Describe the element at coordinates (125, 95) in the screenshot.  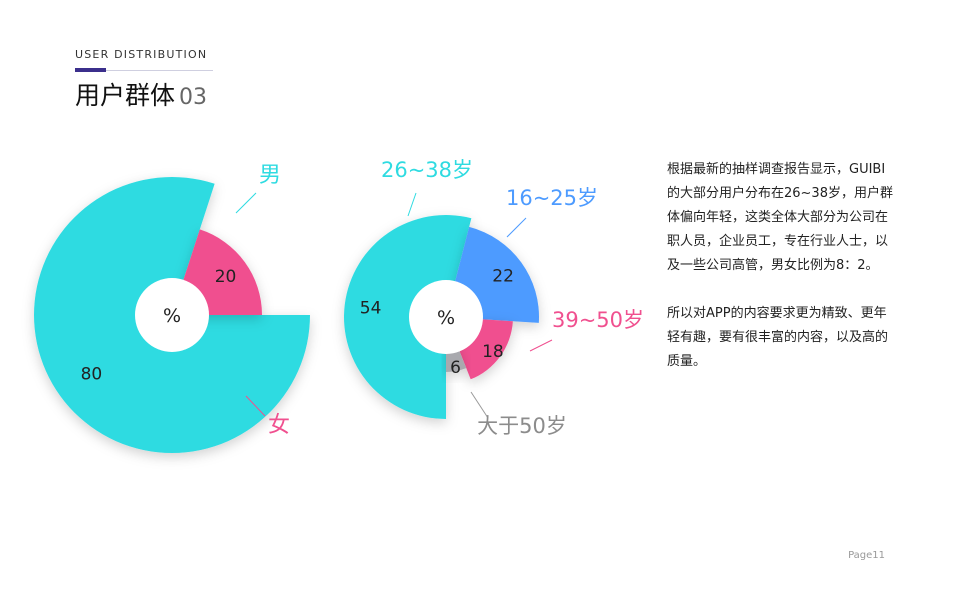
I see `page-title-text: 用户群体` at that location.